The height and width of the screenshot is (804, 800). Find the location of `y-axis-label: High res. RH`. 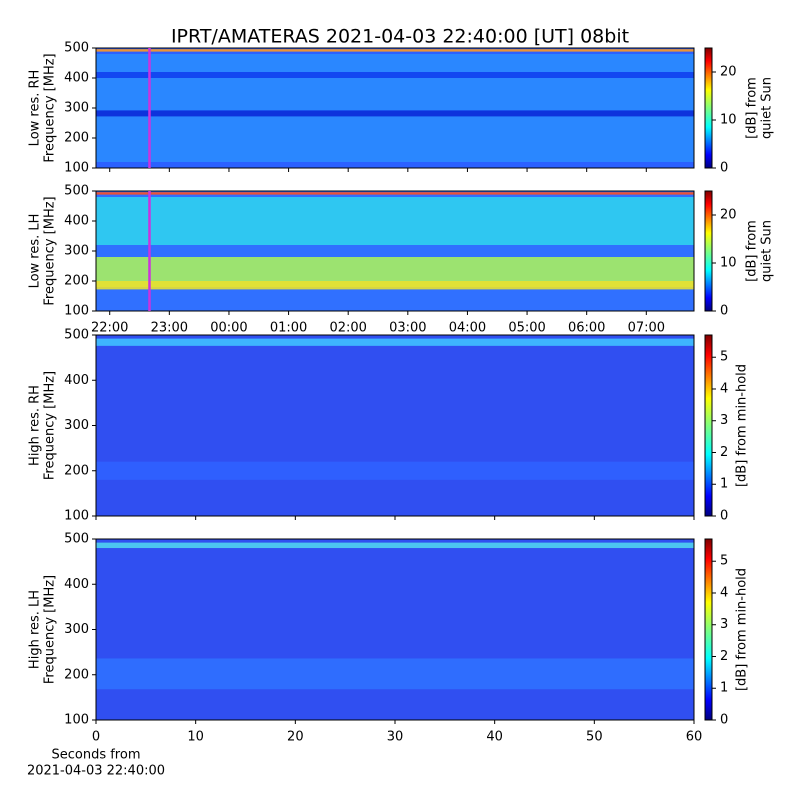

y-axis-label: High res. RH is located at coordinates (35, 425).